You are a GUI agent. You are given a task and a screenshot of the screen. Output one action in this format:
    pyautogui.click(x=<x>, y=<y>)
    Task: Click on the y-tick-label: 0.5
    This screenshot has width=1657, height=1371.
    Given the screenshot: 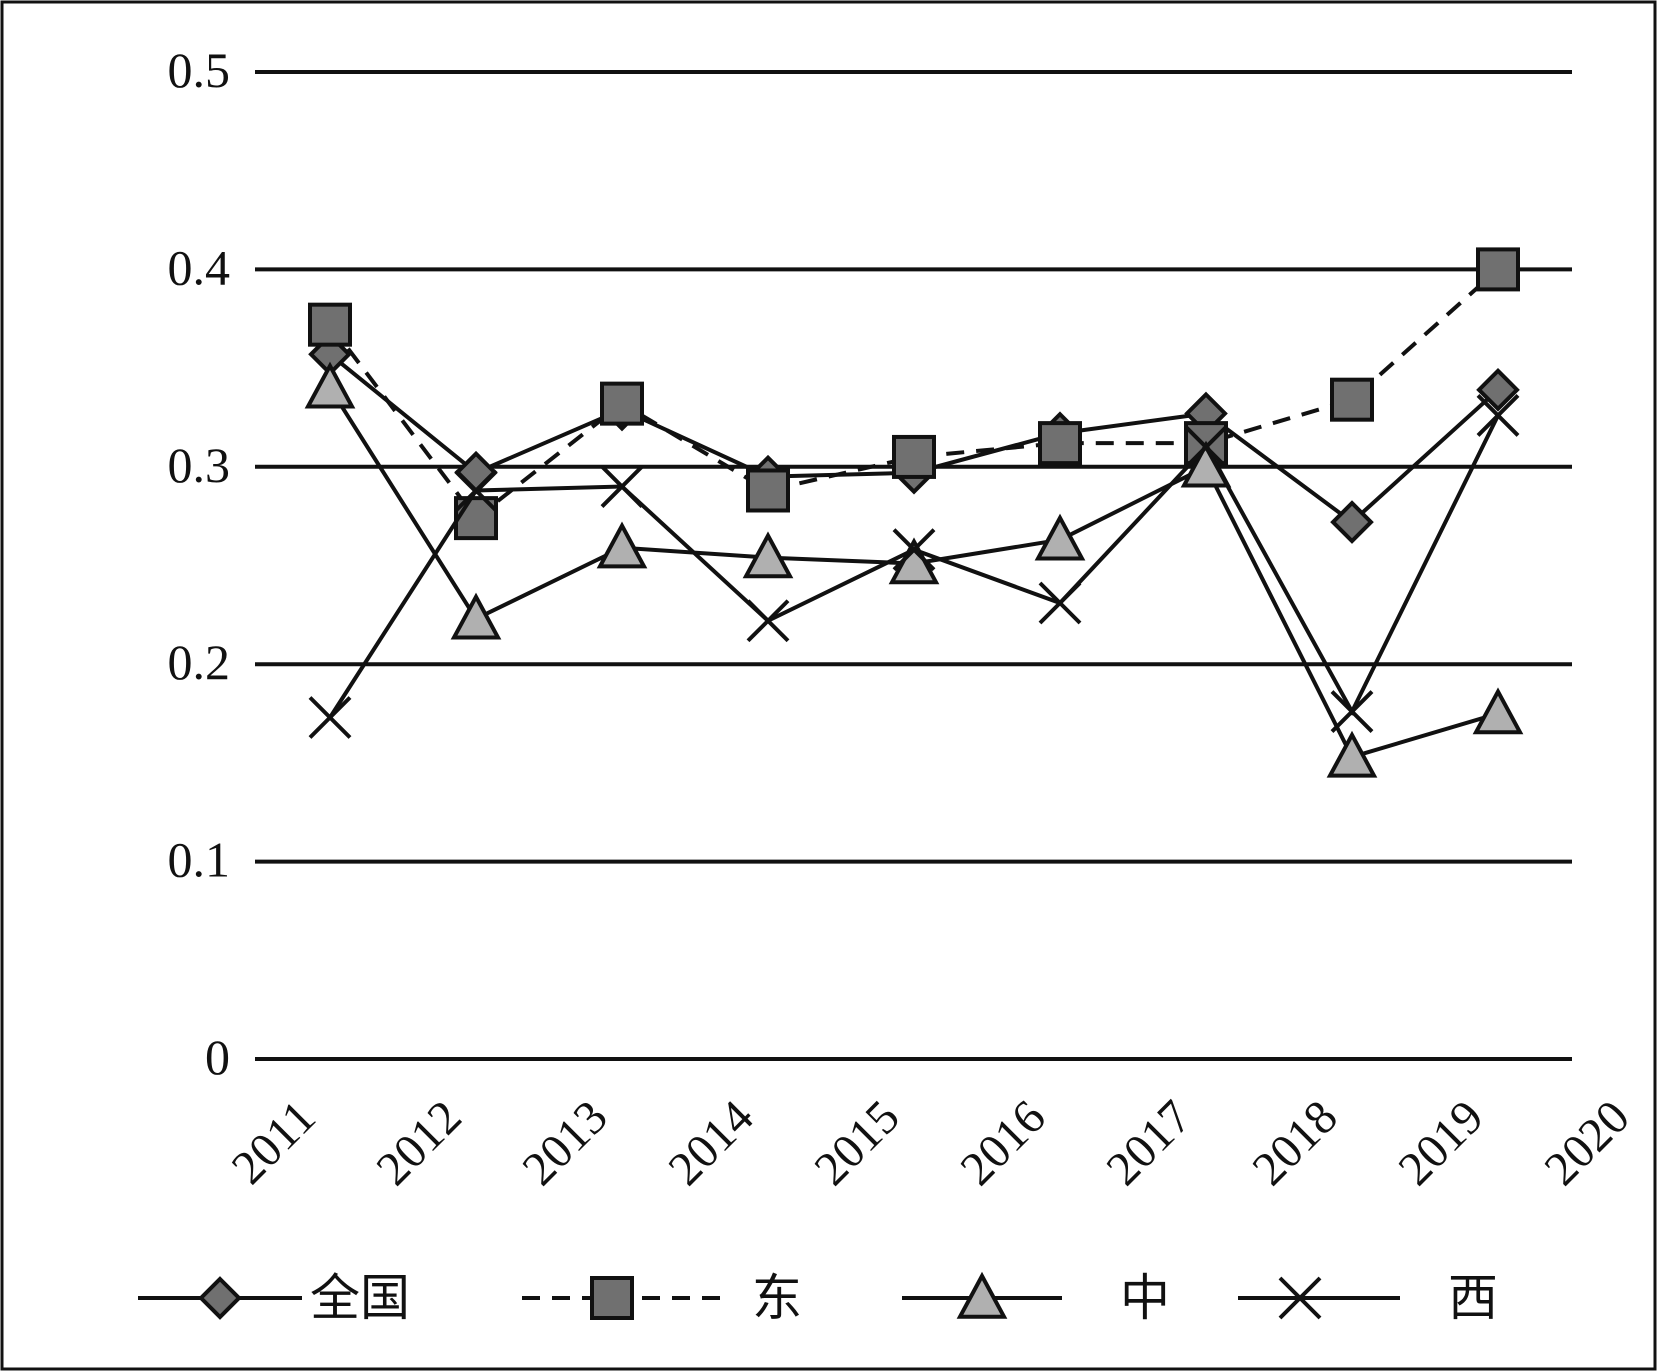 What is the action you would take?
    pyautogui.click(x=199, y=70)
    